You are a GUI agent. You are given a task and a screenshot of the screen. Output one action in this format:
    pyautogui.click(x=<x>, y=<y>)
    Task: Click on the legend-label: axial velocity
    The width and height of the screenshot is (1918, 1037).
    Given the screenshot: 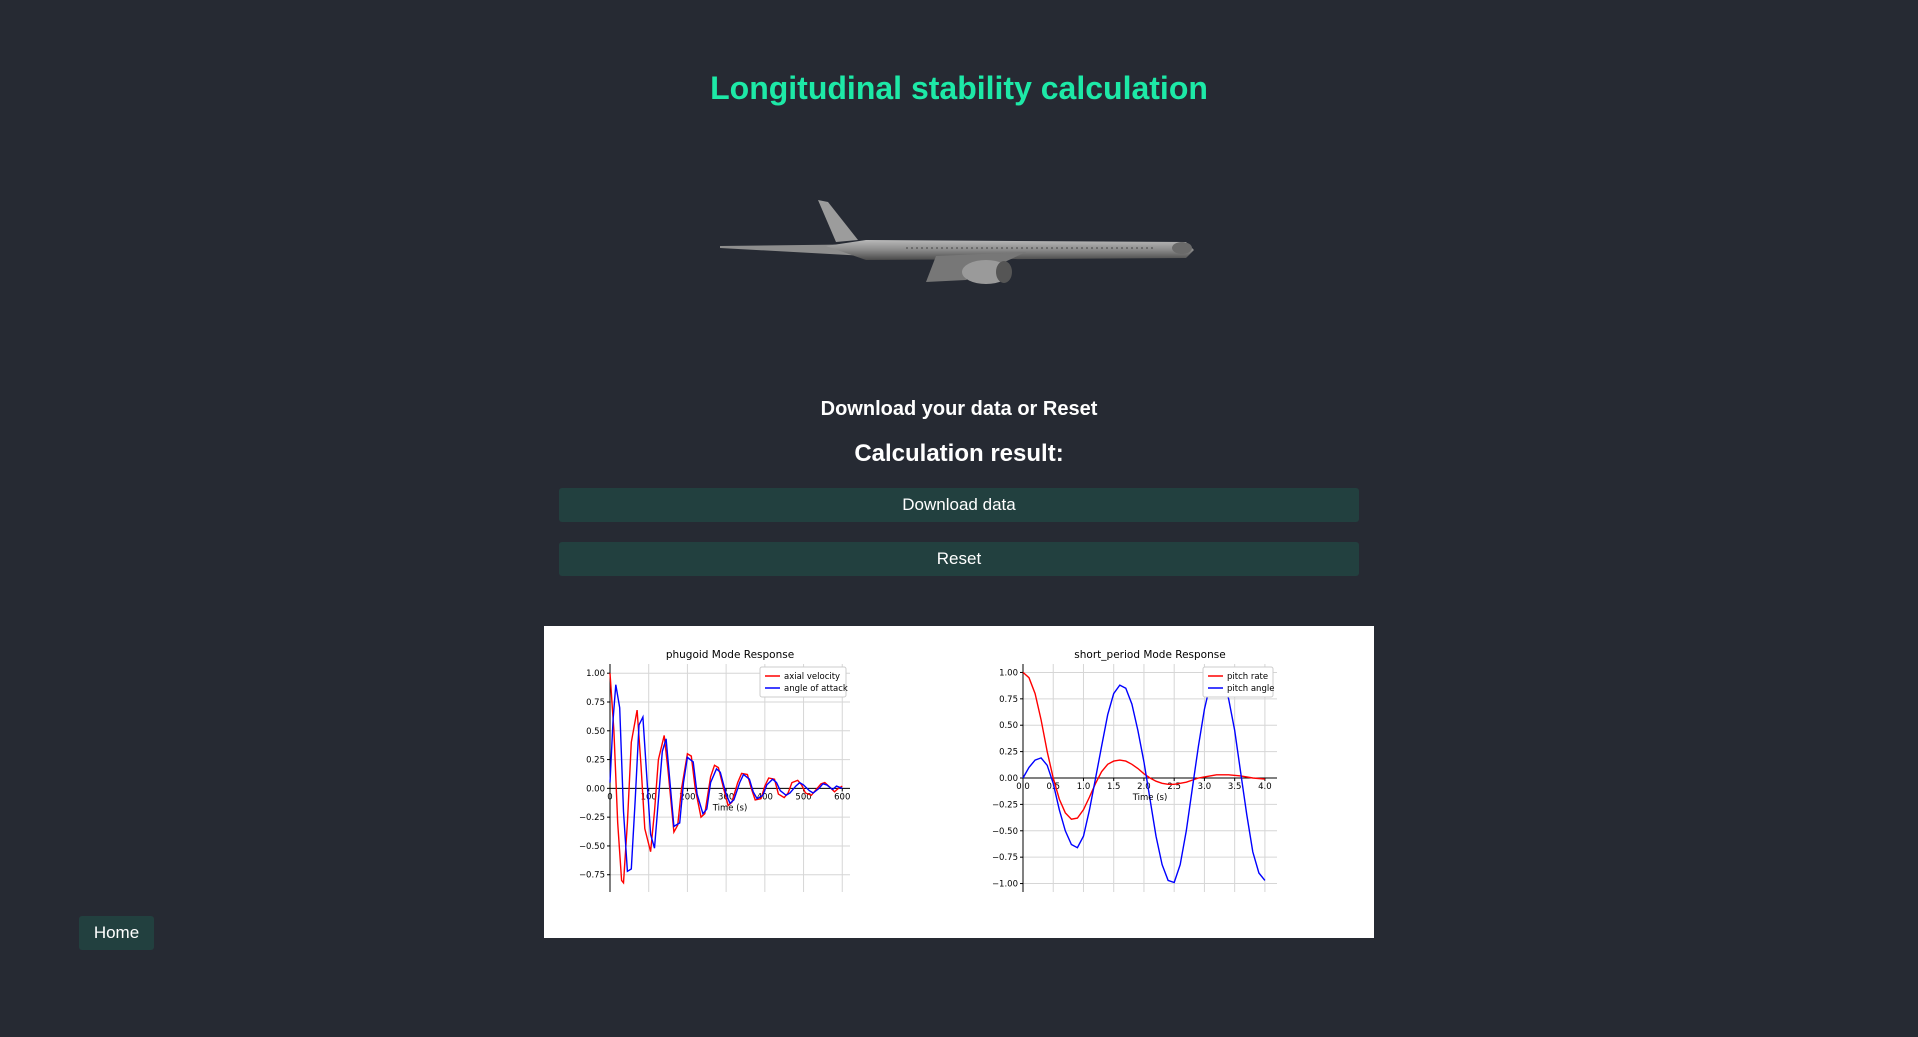 What is the action you would take?
    pyautogui.click(x=812, y=677)
    